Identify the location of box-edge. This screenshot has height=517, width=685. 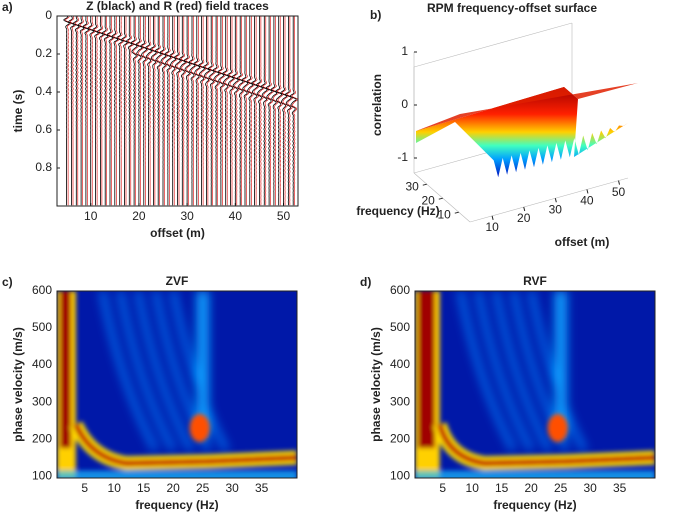
(442, 197).